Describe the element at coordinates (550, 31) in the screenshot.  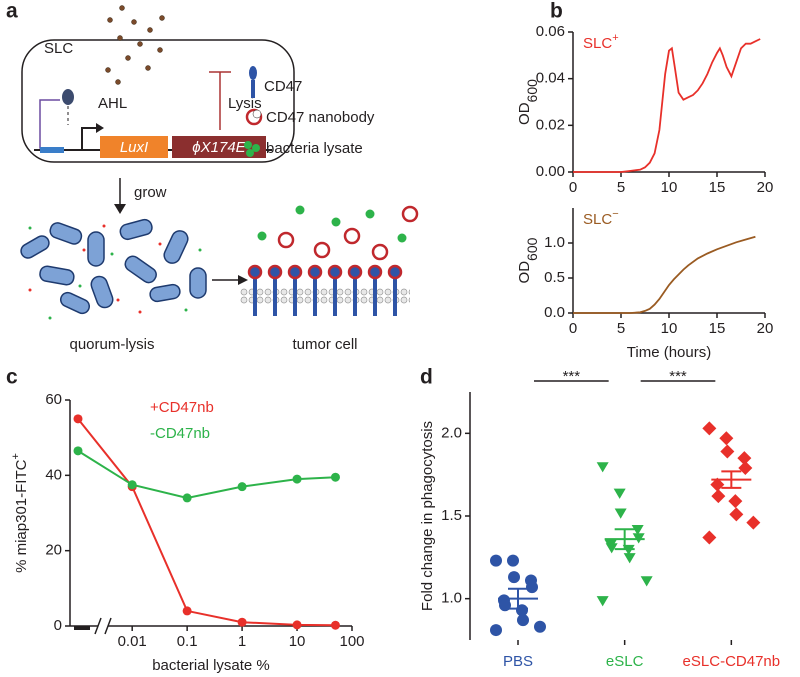
I see `y-tick-label: 0.06` at that location.